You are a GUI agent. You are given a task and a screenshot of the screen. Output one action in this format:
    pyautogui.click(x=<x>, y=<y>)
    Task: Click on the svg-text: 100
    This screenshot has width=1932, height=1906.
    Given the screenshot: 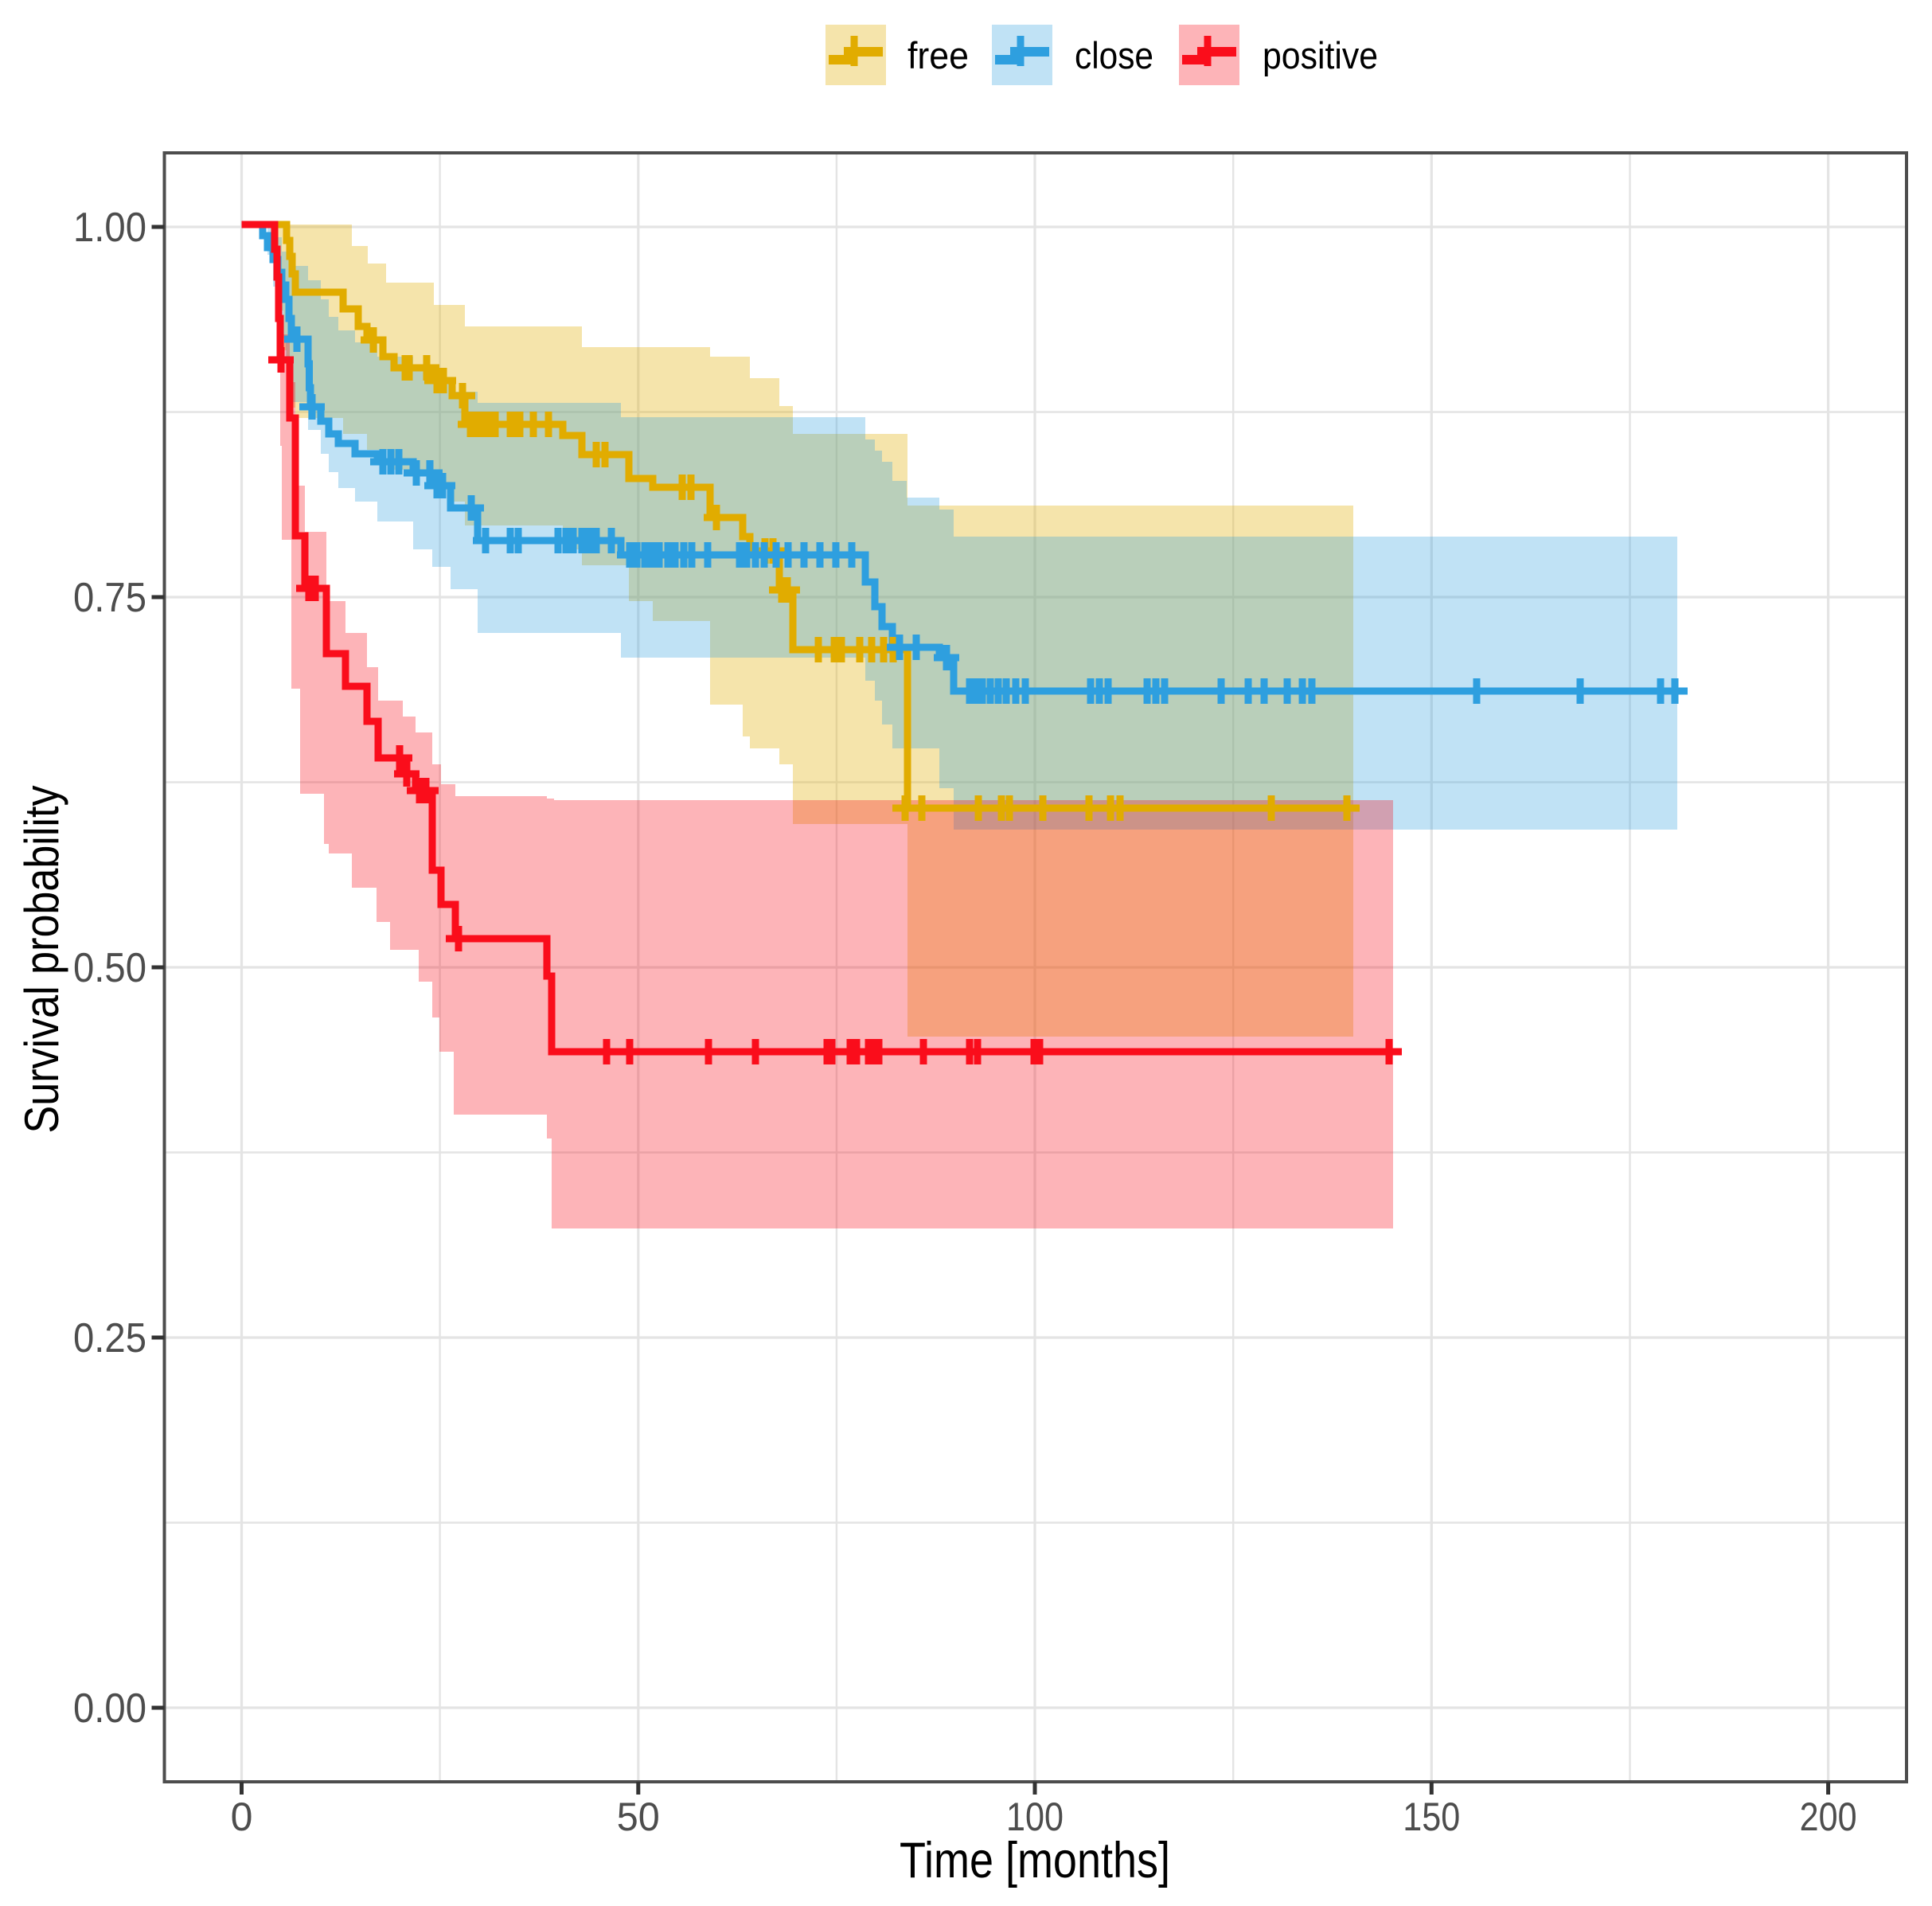 What is the action you would take?
    pyautogui.click(x=1035, y=1817)
    